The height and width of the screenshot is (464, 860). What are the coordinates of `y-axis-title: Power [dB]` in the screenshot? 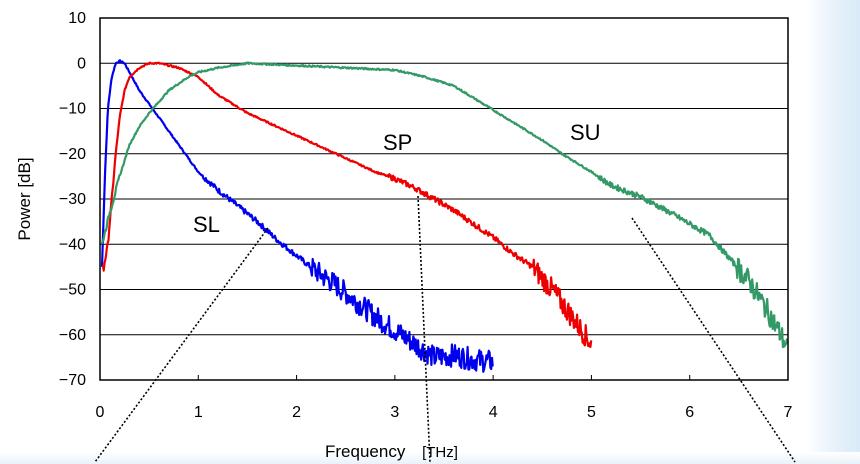 It's located at (24, 198).